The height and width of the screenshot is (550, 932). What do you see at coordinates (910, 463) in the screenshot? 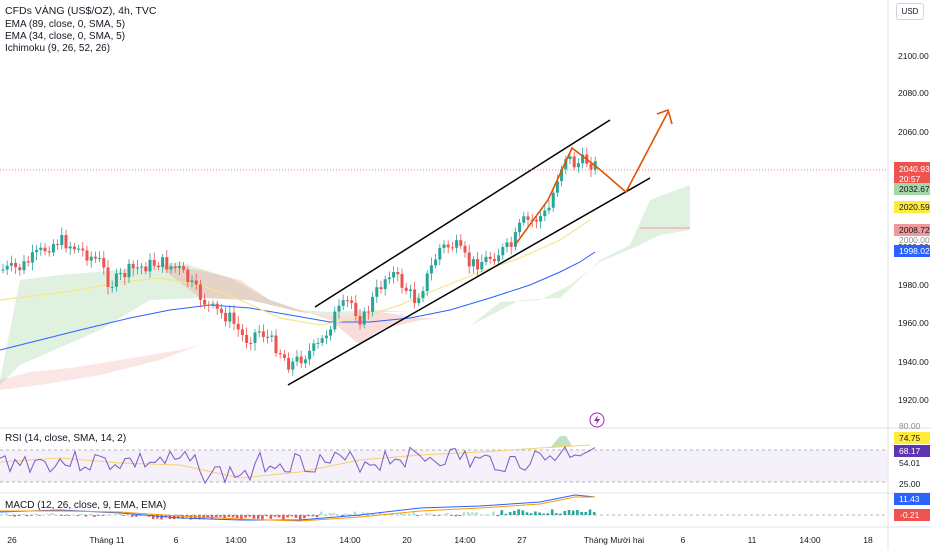
I see `rsi-tick-mid: 54.01` at bounding box center [910, 463].